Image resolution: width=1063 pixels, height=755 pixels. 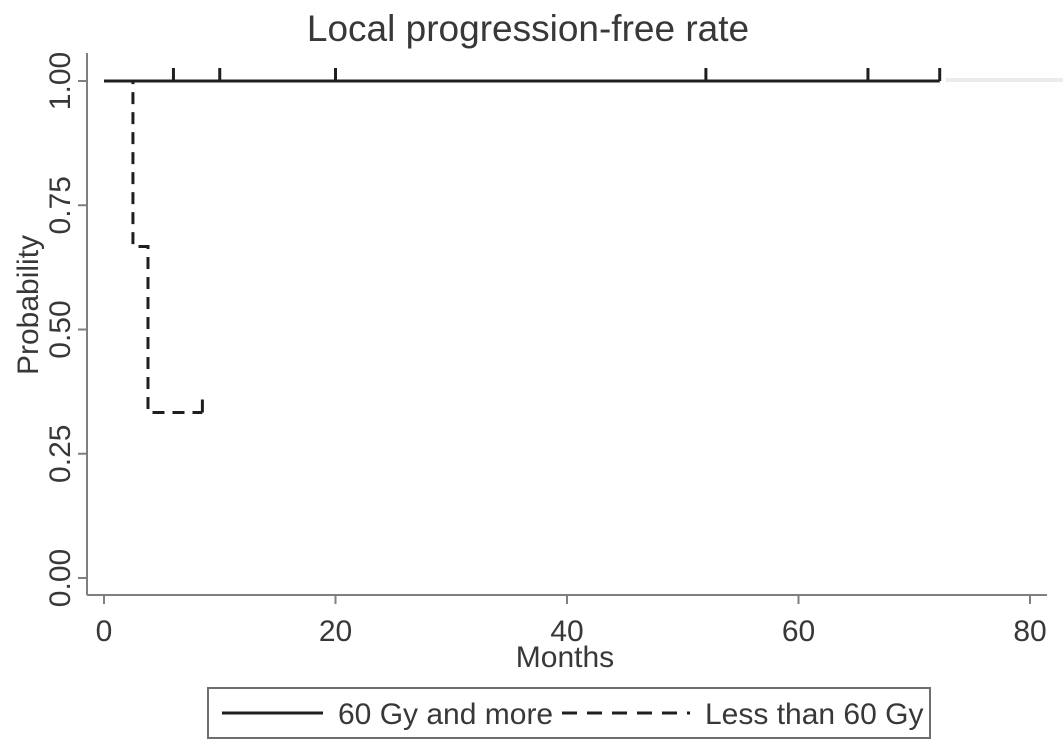 I want to click on y-axis-tick-label: 0.25, so click(x=60, y=454).